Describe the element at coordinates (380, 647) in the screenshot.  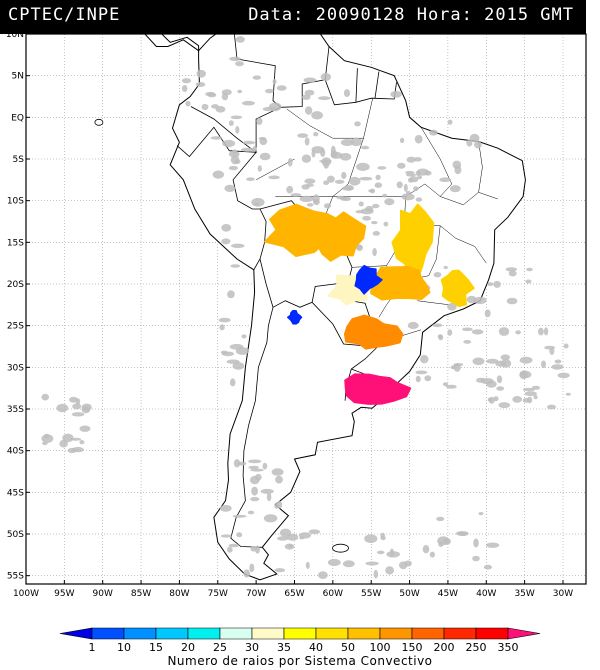
I see `color-scale-label: 100` at that location.